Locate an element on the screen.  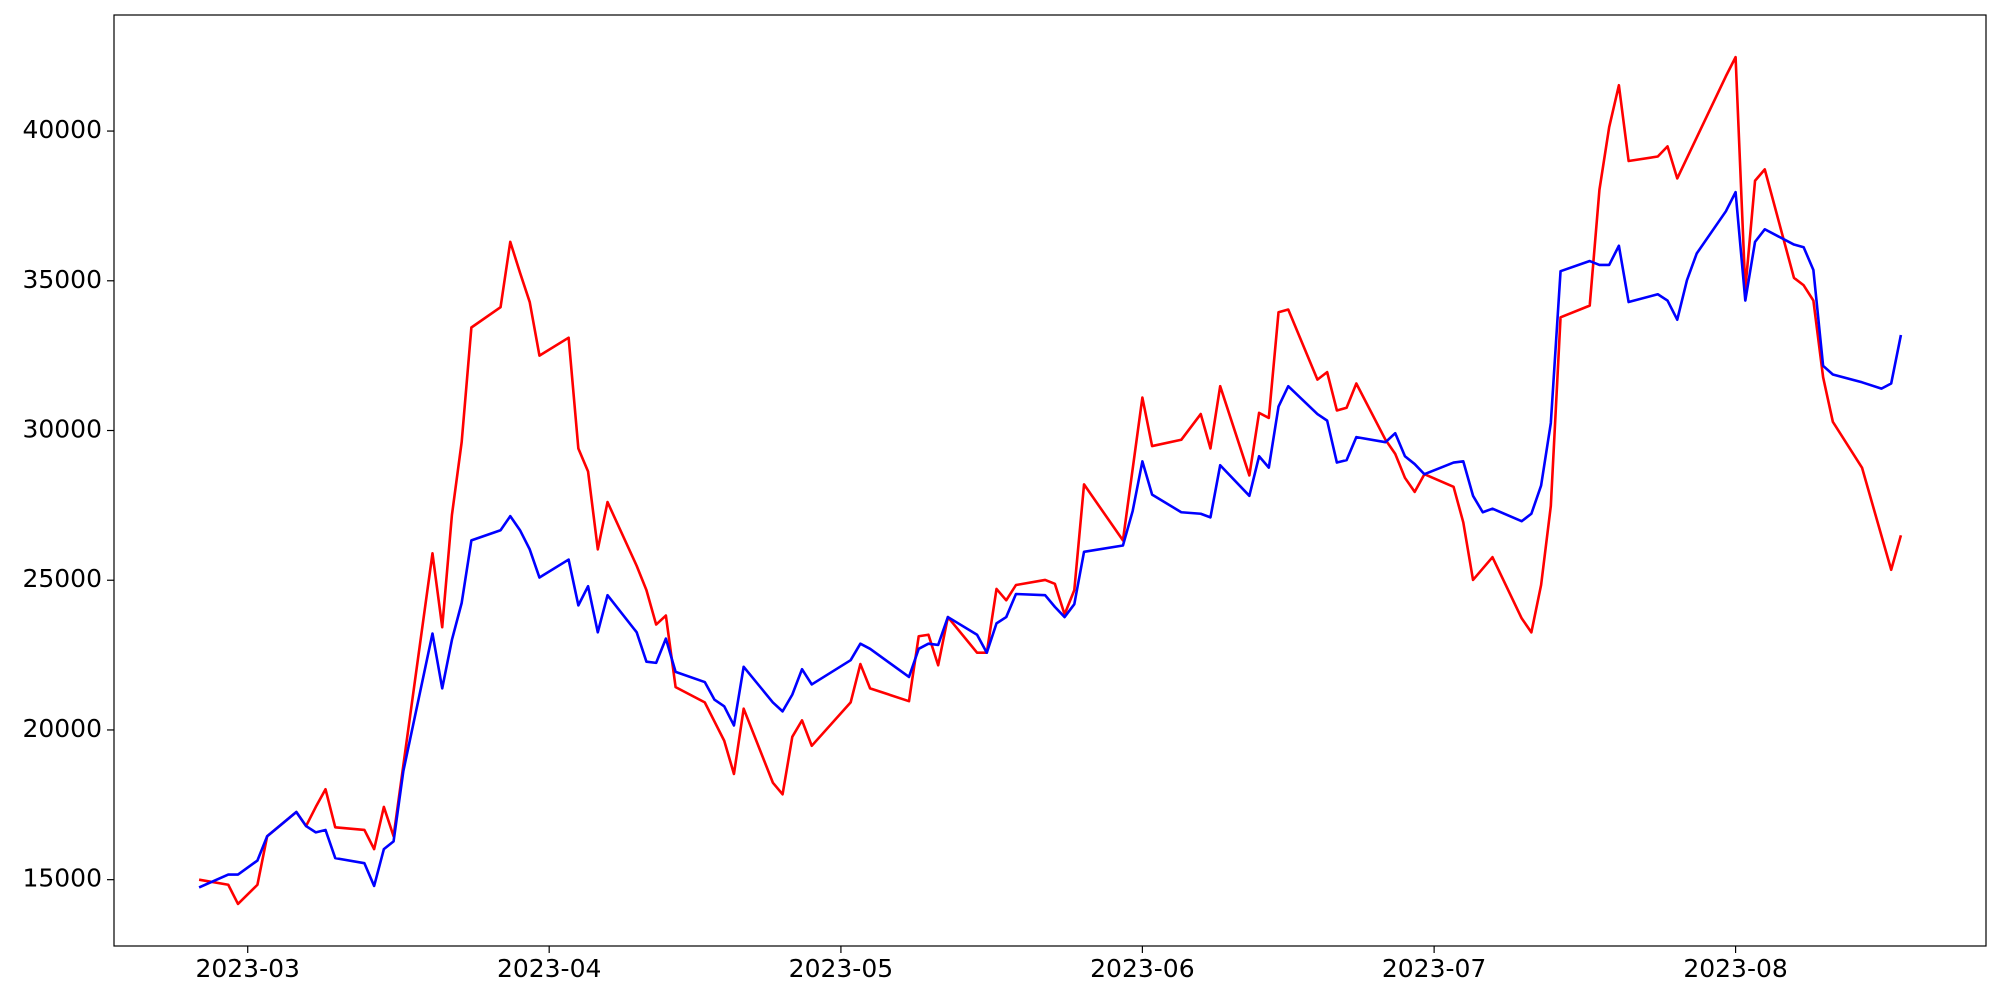
y-tick-label: 25000 is located at coordinates (62, 578).